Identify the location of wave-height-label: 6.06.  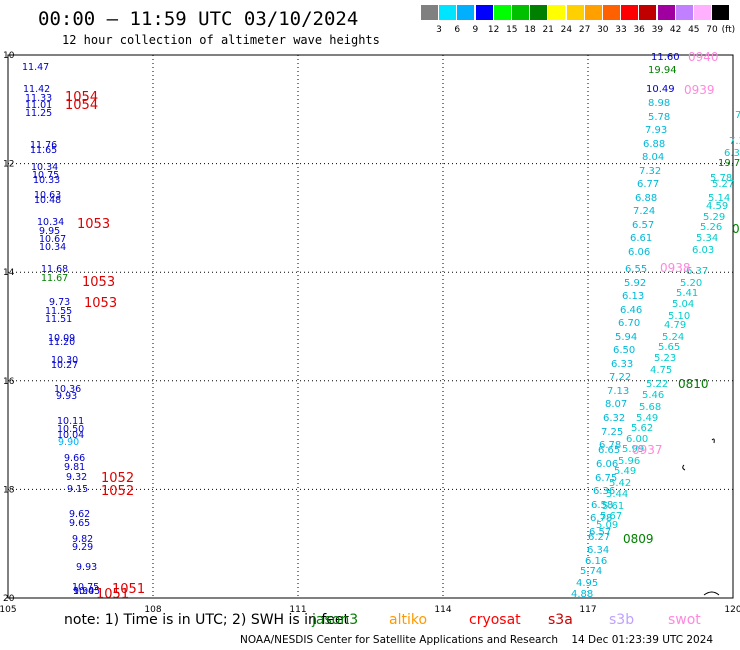
(607, 464).